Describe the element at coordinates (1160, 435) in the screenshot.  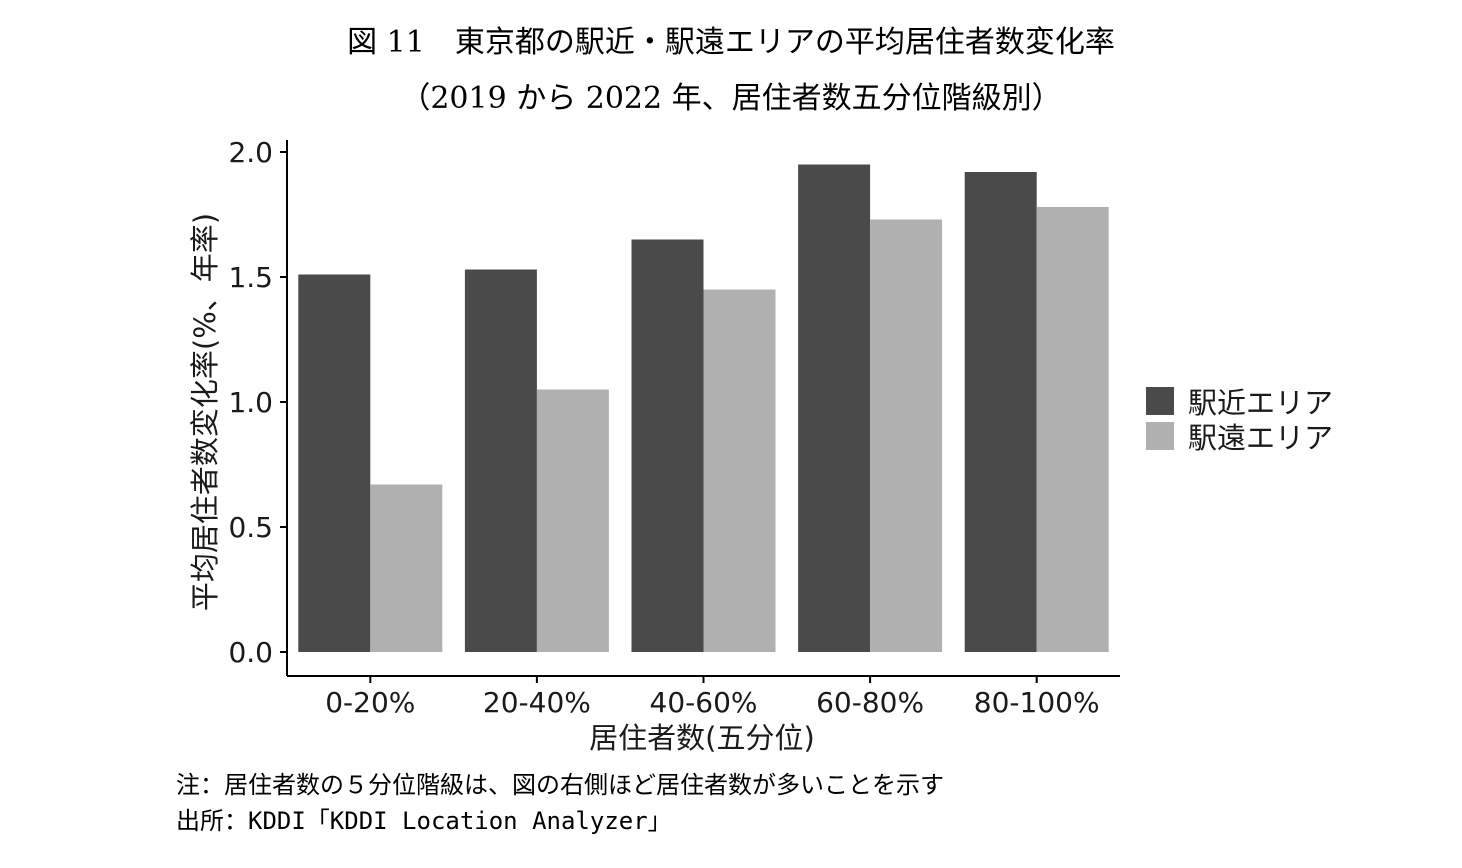
I see `legend-swatch-far-station` at that location.